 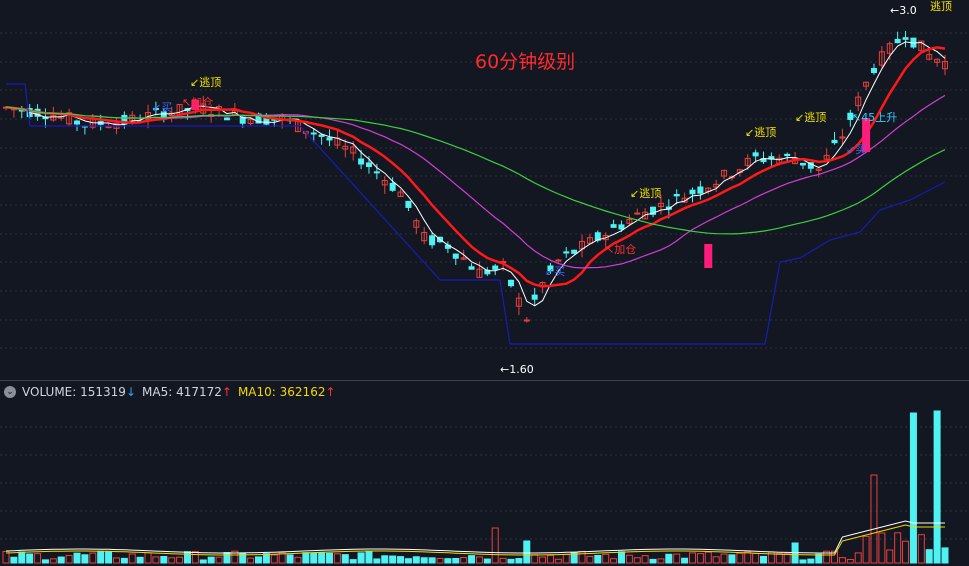 What do you see at coordinates (286, 392) in the screenshot?
I see `ma10-label: MA10: 362162↑` at bounding box center [286, 392].